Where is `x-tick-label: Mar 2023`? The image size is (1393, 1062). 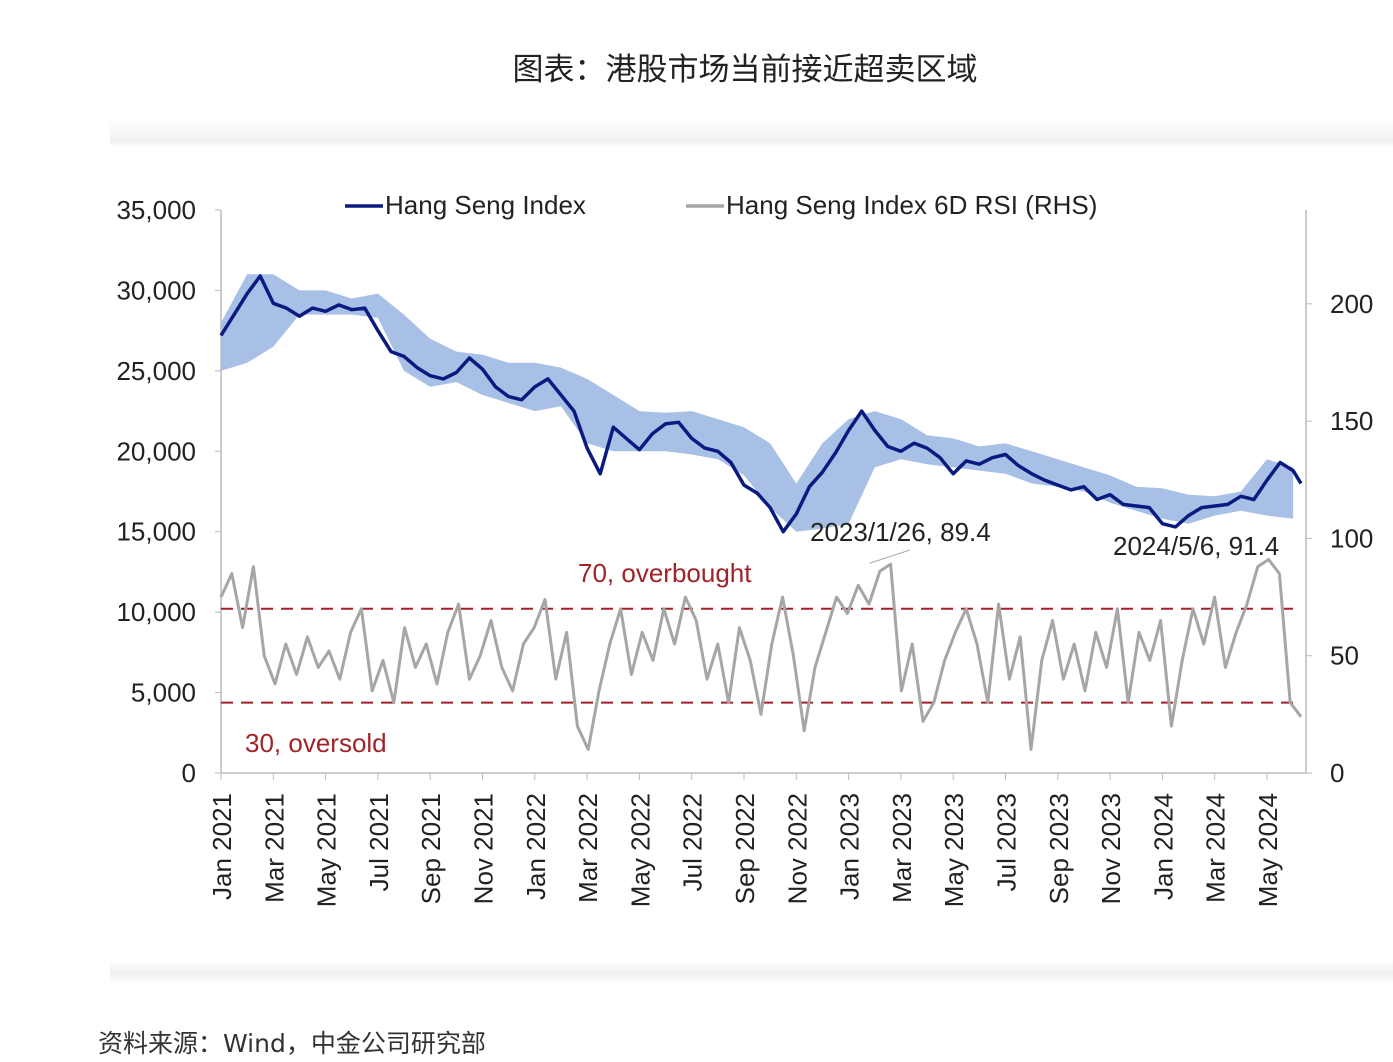
x-tick-label: Mar 2023 is located at coordinates (902, 848).